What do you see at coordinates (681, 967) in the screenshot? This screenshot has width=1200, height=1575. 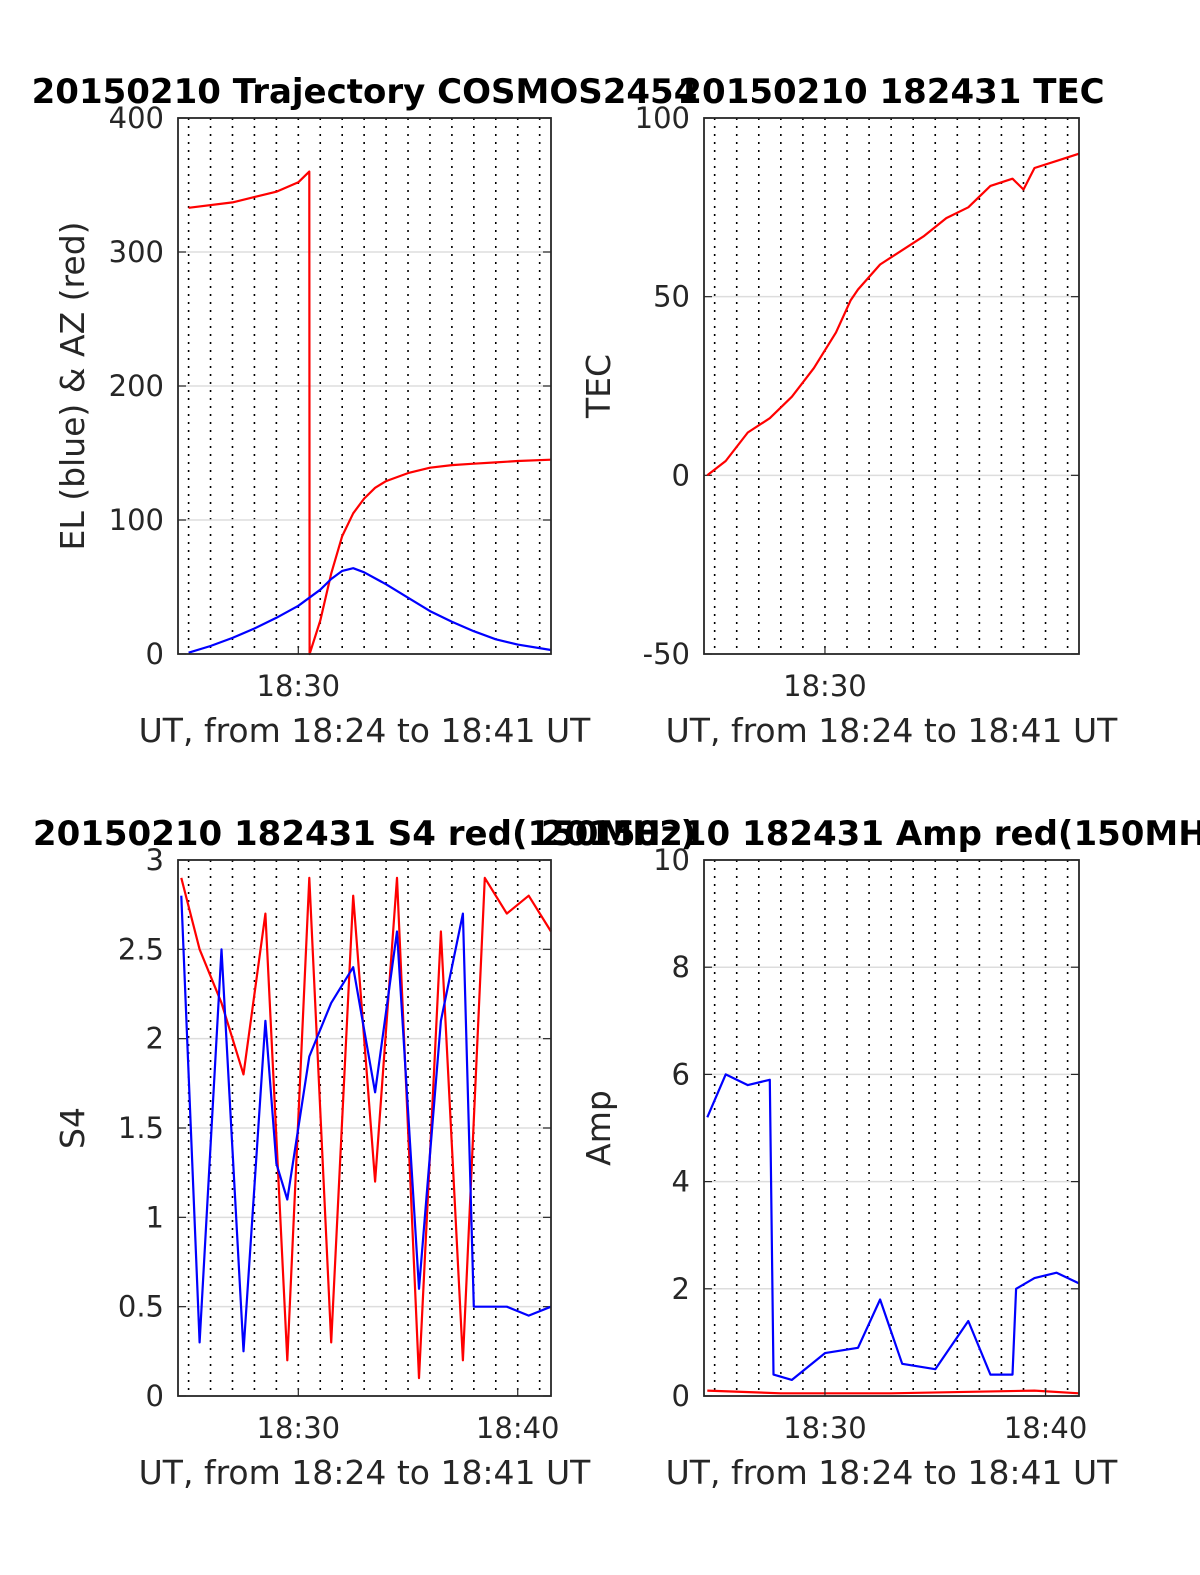 I see `y-tick-label: 8` at bounding box center [681, 967].